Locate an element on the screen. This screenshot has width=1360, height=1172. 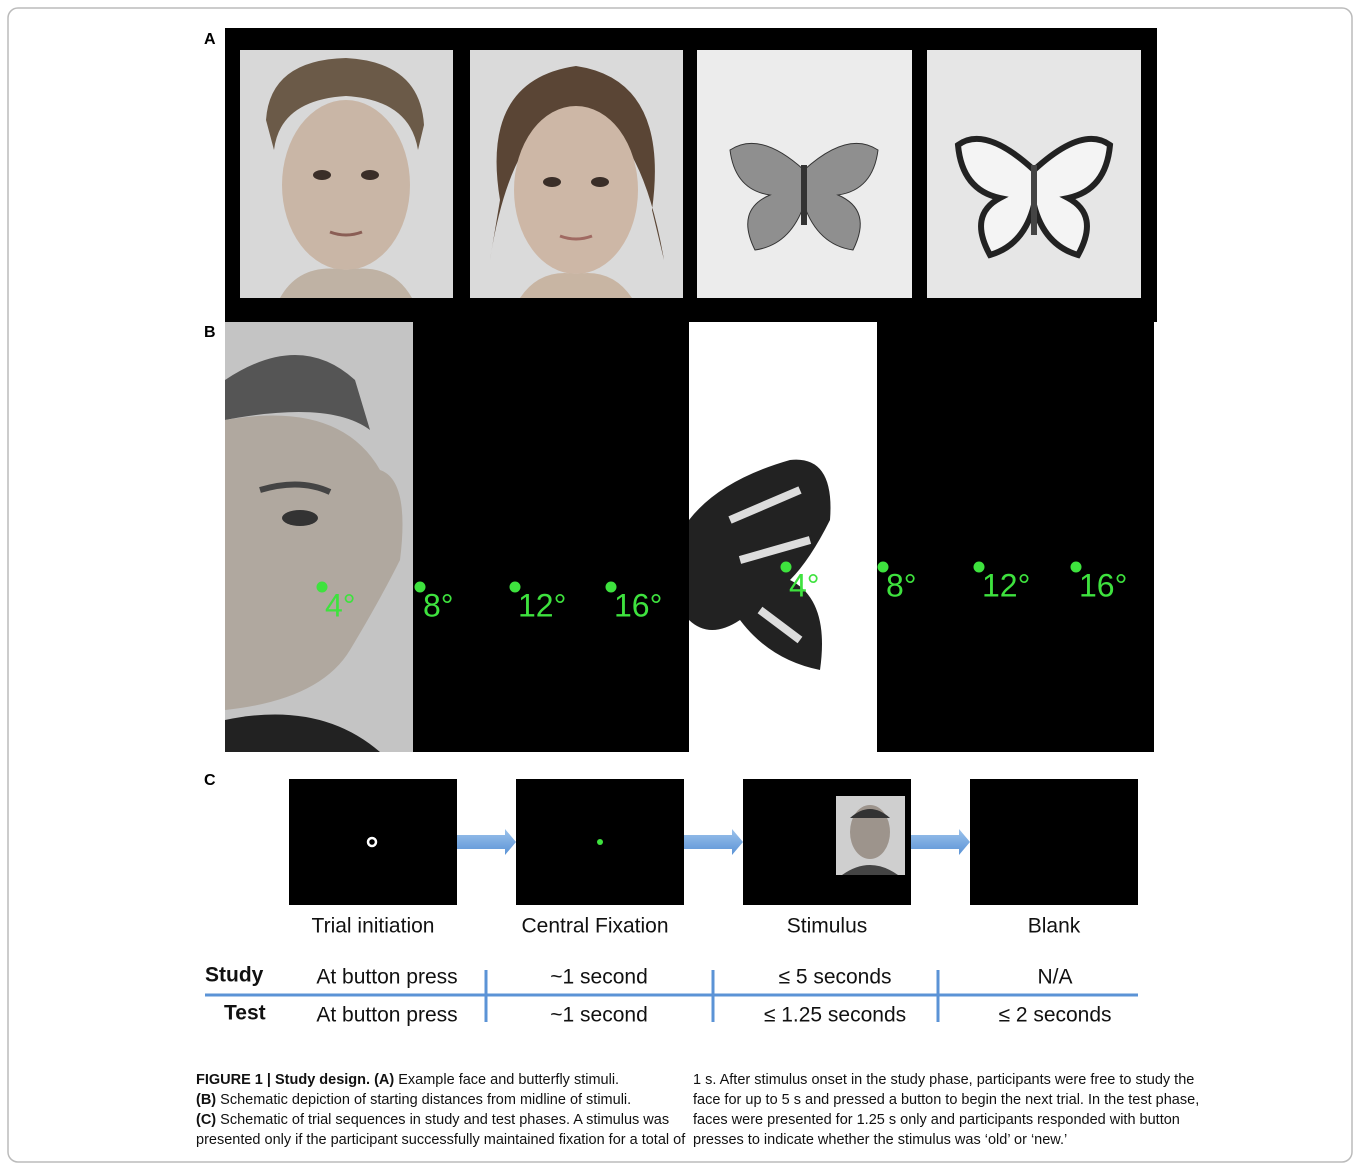
panel-label: B is located at coordinates (210, 332).